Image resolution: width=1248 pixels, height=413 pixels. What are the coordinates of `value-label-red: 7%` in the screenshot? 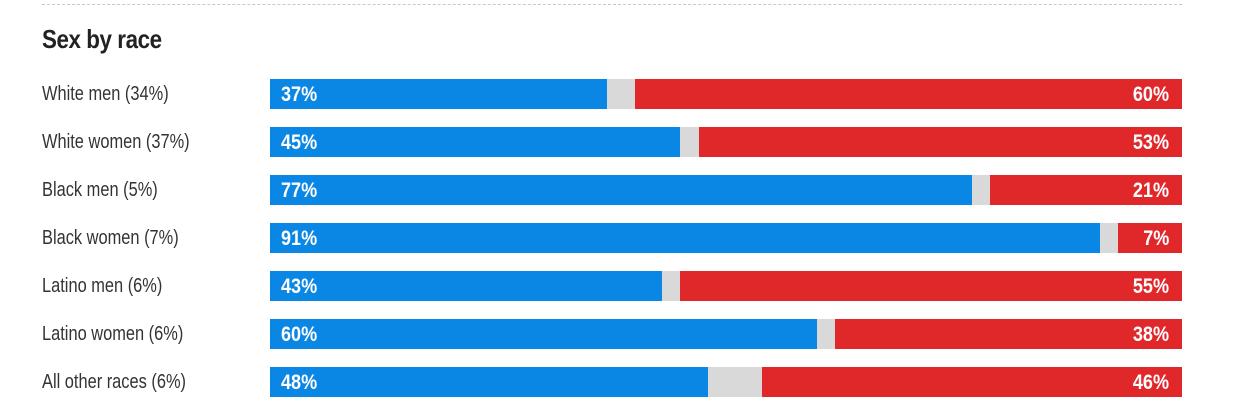 It's located at (1155, 238).